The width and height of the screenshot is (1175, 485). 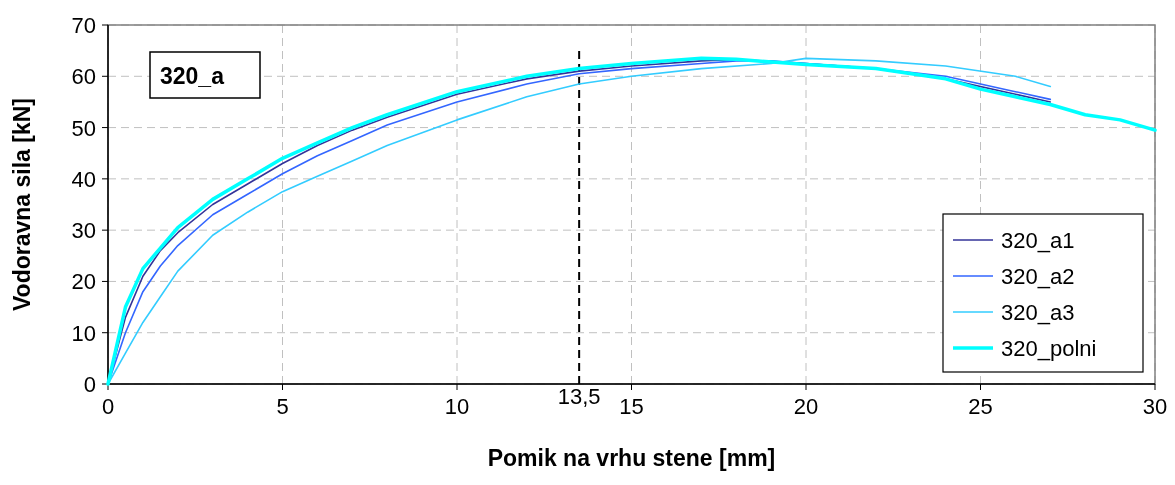 I want to click on x-tick-label: 0, so click(x=108, y=406).